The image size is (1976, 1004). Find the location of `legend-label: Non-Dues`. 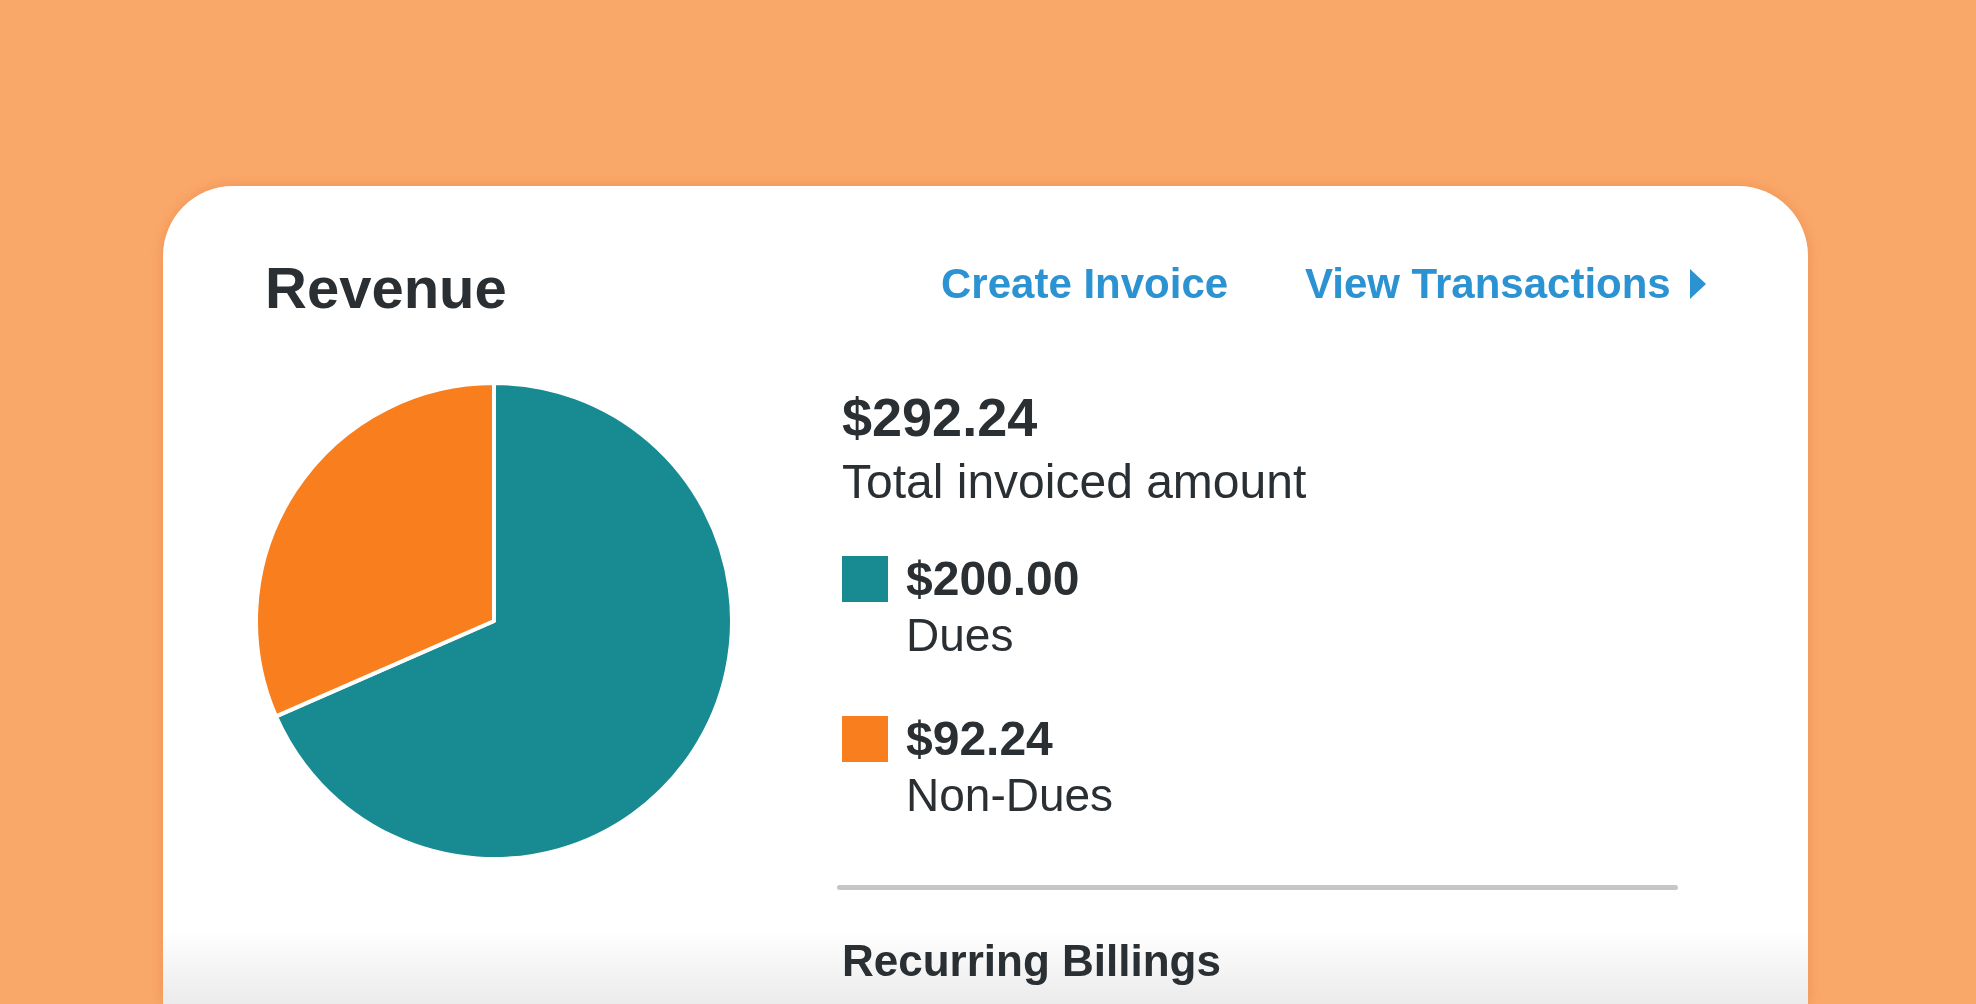

legend-label: Non-Dues is located at coordinates (1010, 795).